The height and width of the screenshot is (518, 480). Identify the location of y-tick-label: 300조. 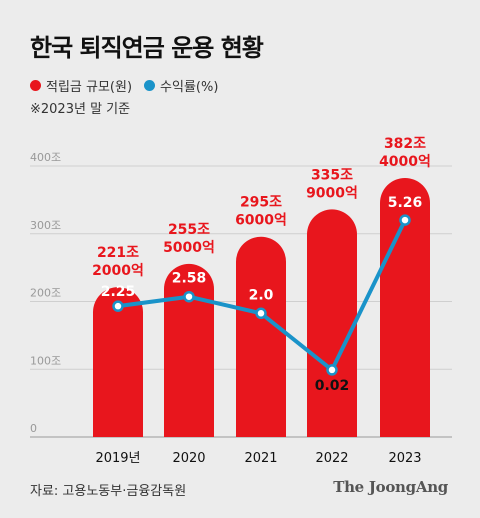
(45, 225).